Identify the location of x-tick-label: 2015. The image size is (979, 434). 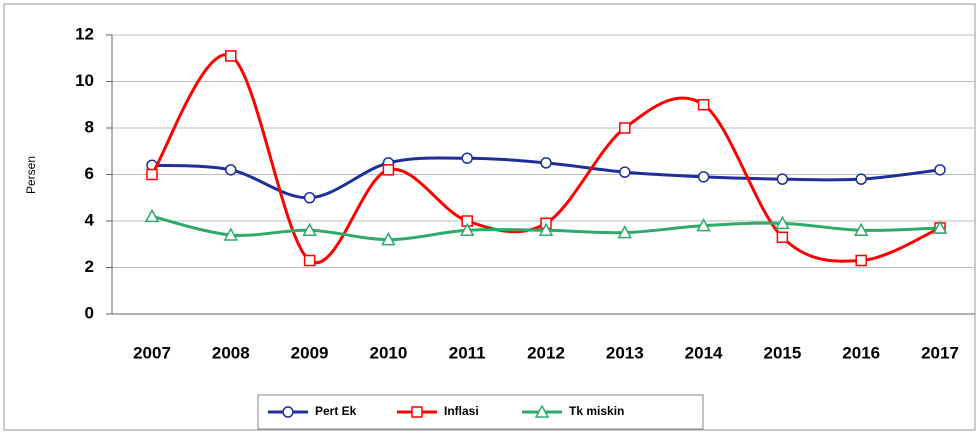
(782, 352).